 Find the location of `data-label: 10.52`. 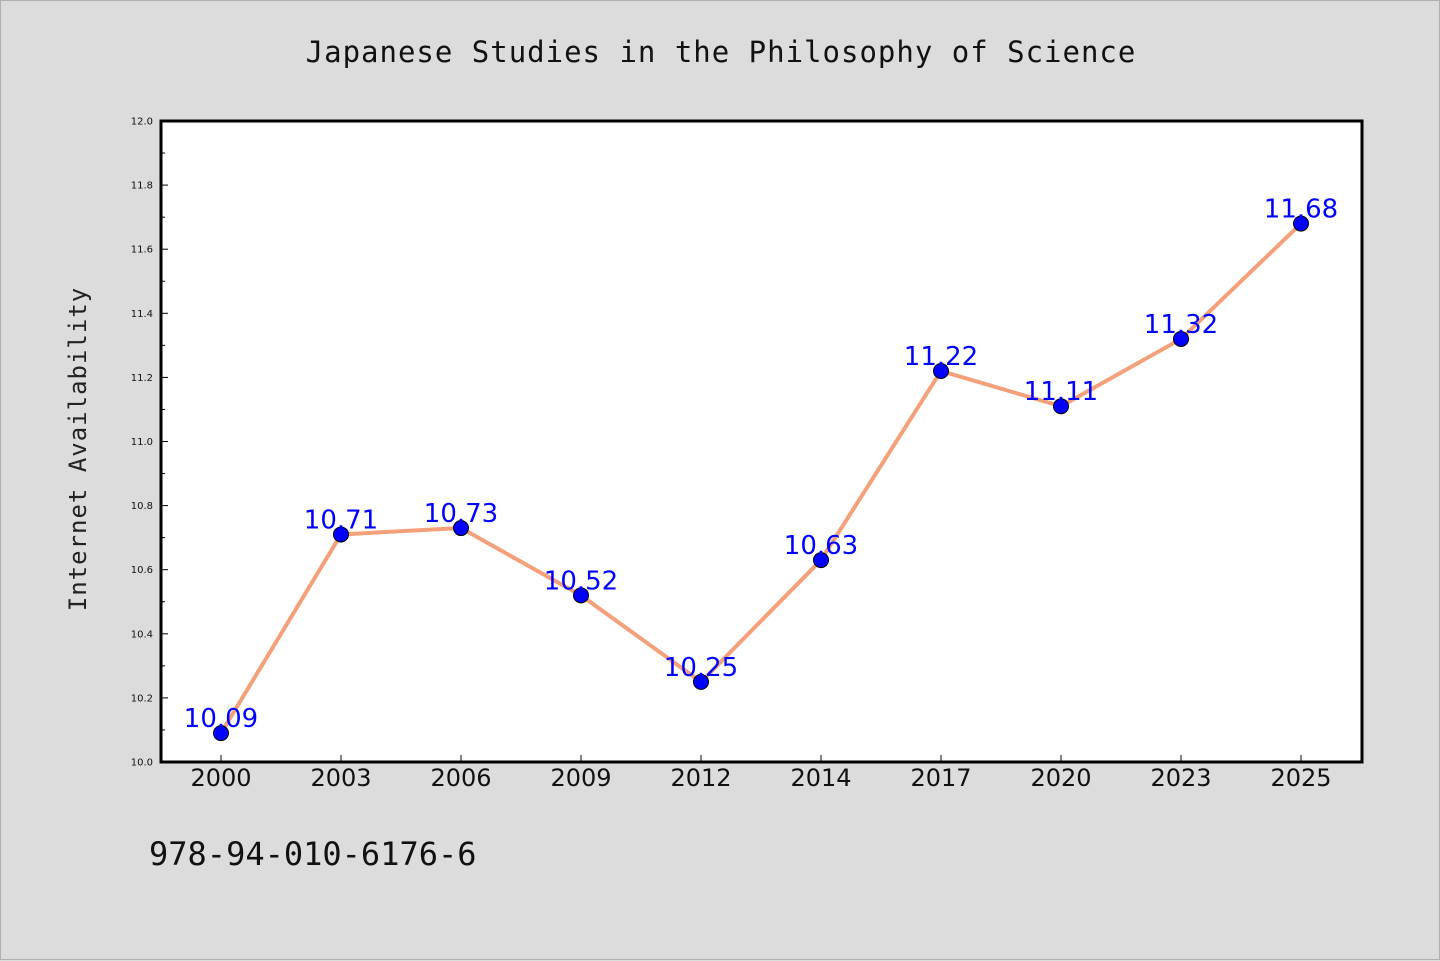

data-label: 10.52 is located at coordinates (581, 581).